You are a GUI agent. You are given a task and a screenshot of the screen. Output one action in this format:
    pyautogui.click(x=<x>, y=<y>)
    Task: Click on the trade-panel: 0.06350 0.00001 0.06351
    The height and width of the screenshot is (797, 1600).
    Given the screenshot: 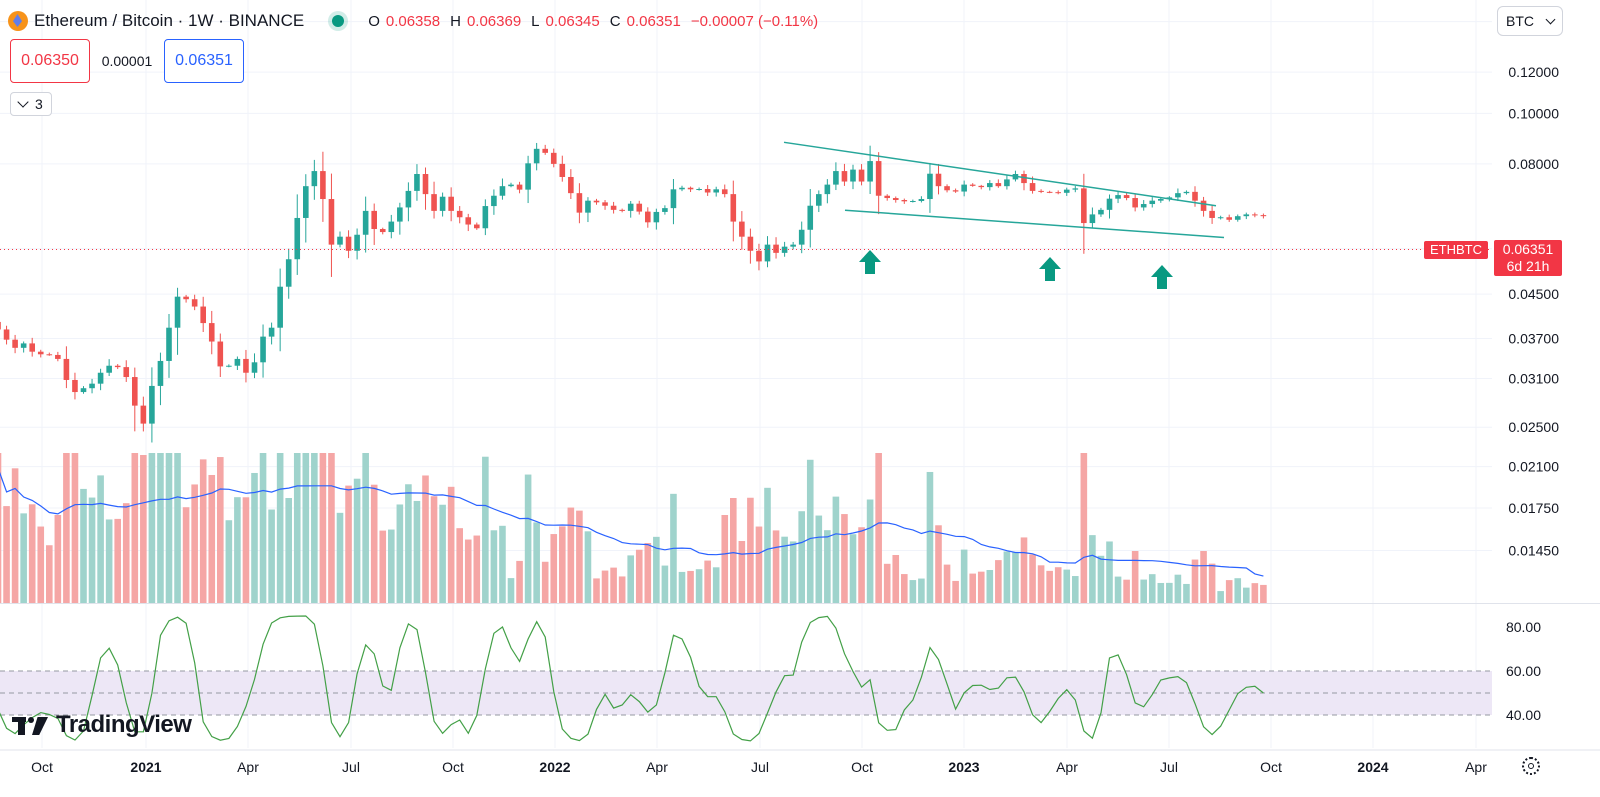 What is the action you would take?
    pyautogui.click(x=127, y=61)
    